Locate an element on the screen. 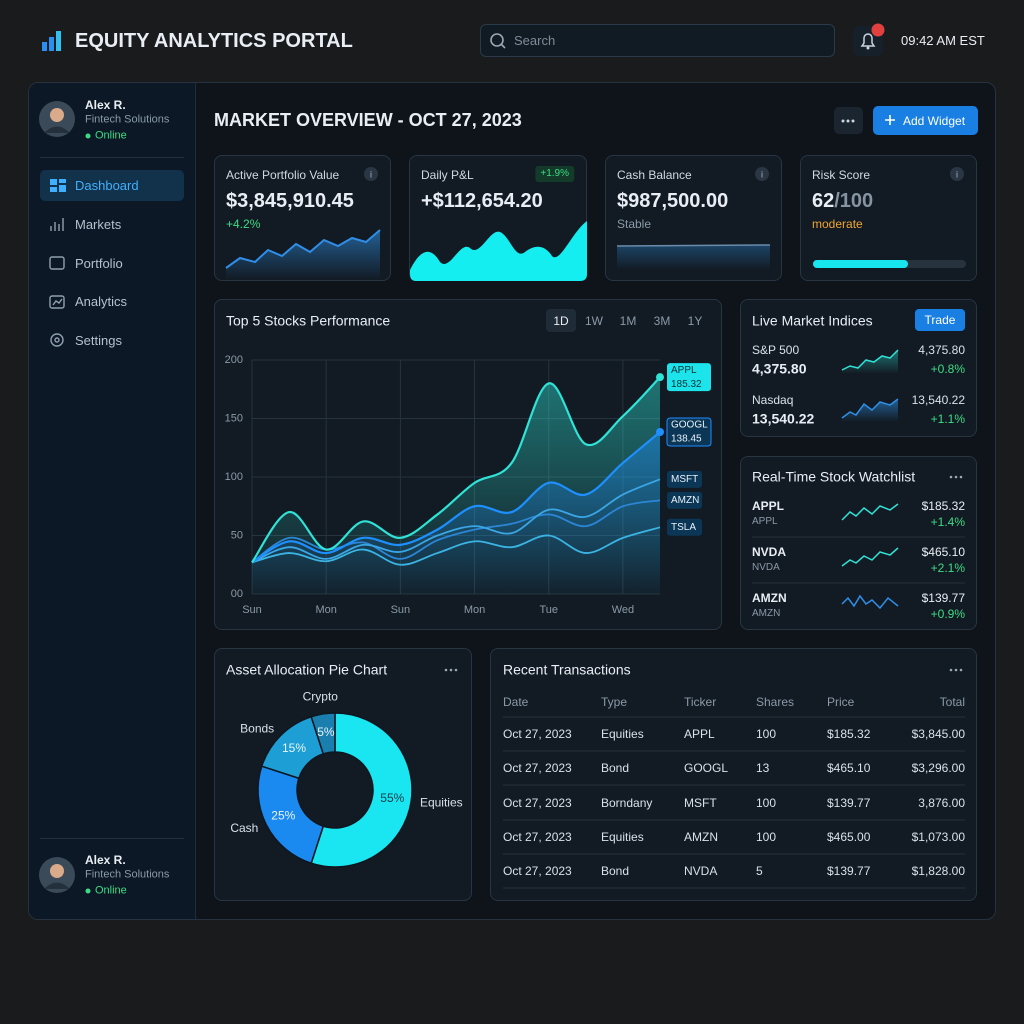 Image resolution: width=1024 pixels, height=1024 pixels. card-title: Real-Time Stock Watchlist is located at coordinates (834, 476).